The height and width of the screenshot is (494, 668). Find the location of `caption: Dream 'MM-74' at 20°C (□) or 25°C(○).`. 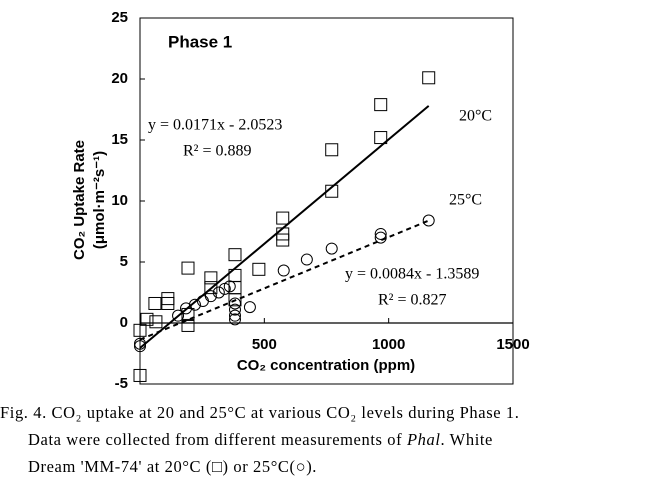

caption: Dream 'MM-74' at 20°C (□) or 25°C(○). is located at coordinates (173, 466).